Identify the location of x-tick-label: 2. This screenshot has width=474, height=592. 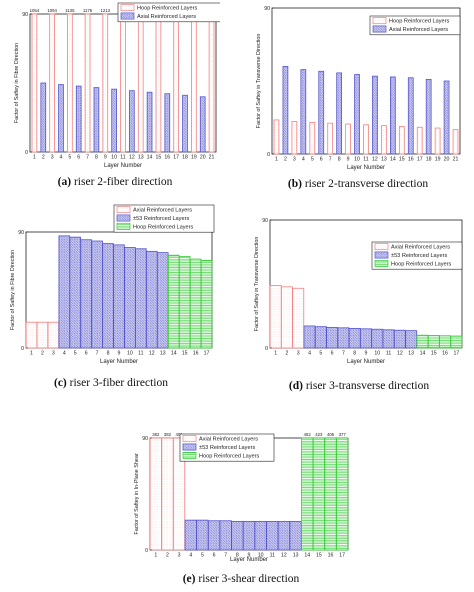
(167, 556).